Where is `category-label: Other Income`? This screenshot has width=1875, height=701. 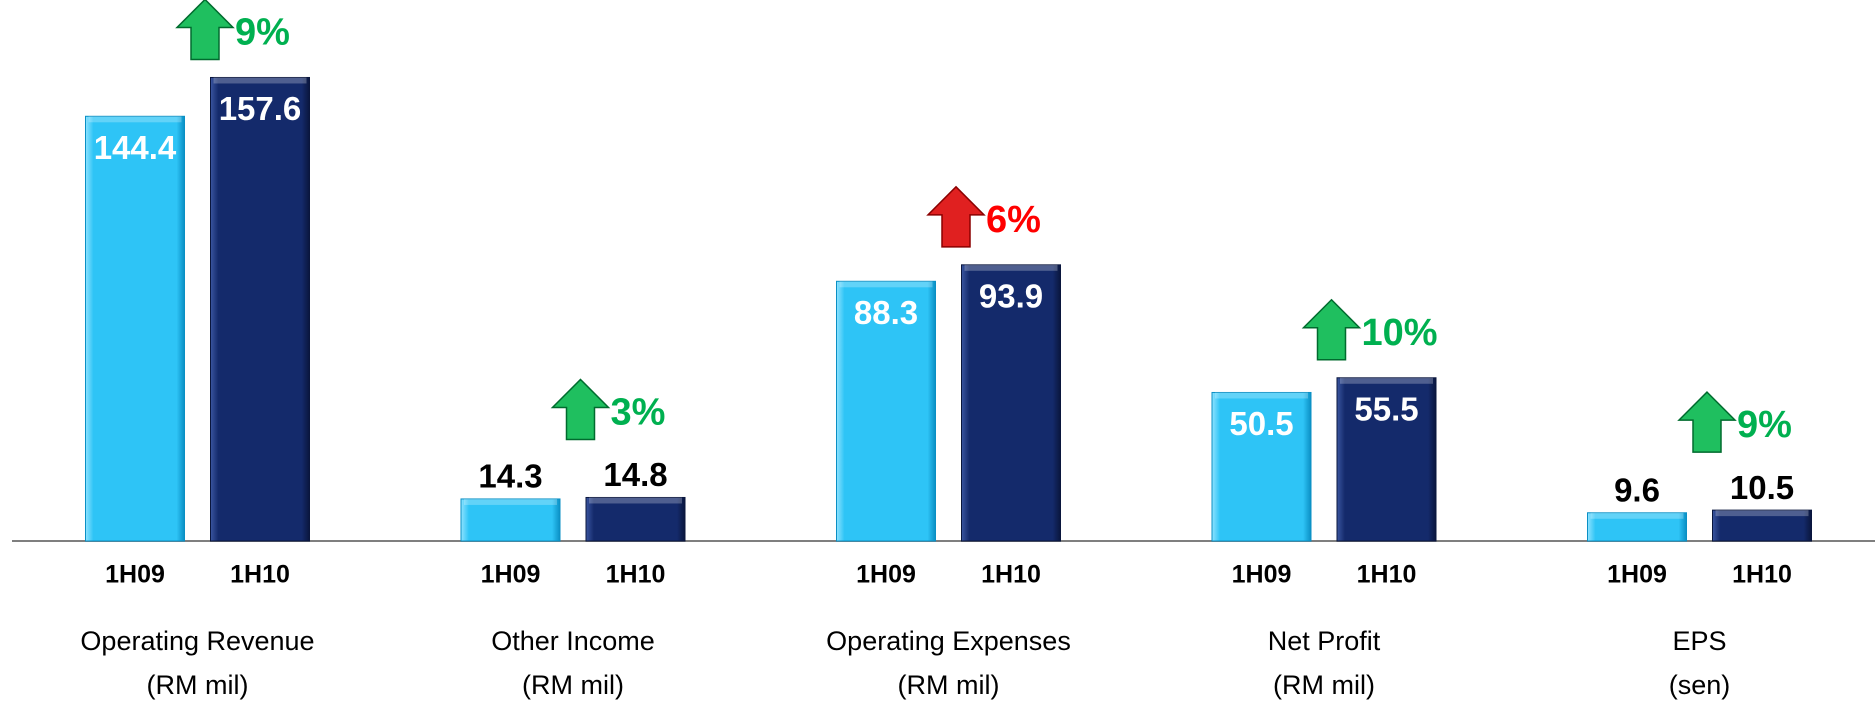 category-label: Other Income is located at coordinates (573, 641).